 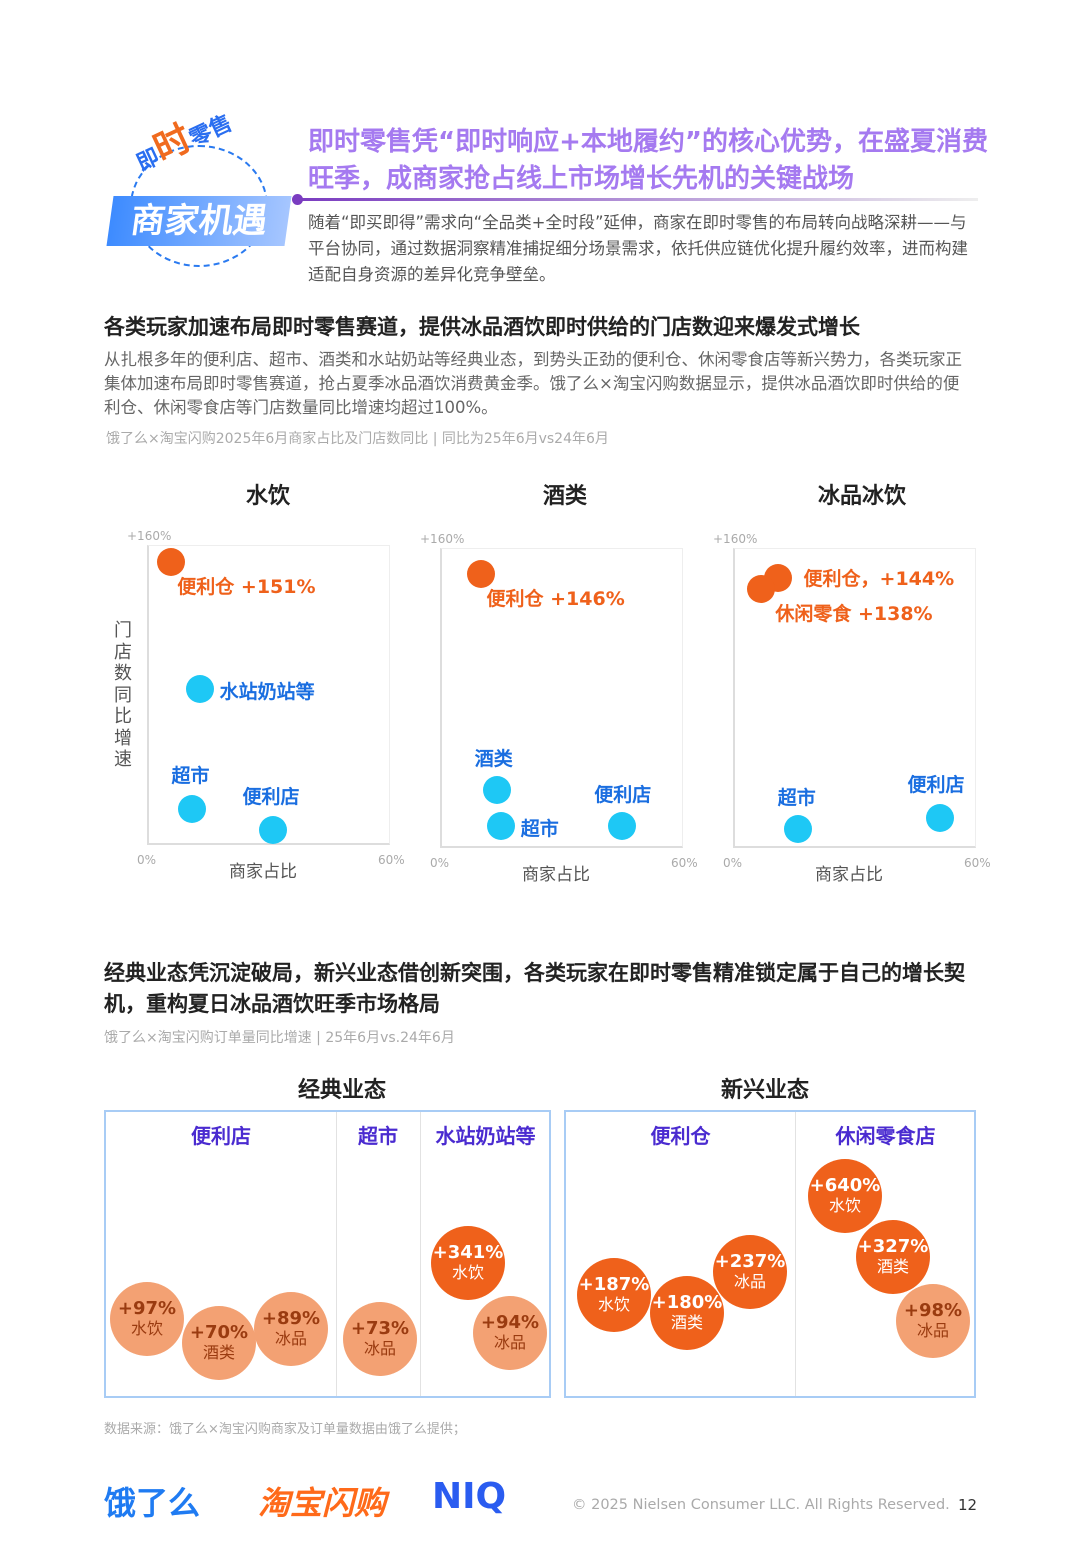 What do you see at coordinates (764, 1090) in the screenshot?
I see `emerging-title: 新兴业态` at bounding box center [764, 1090].